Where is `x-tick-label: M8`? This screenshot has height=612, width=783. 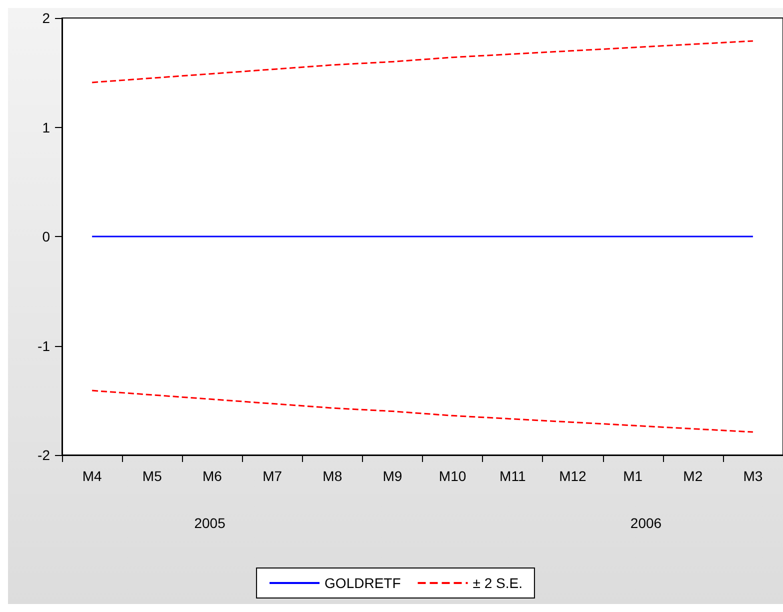
x-tick-label: M8 is located at coordinates (332, 476).